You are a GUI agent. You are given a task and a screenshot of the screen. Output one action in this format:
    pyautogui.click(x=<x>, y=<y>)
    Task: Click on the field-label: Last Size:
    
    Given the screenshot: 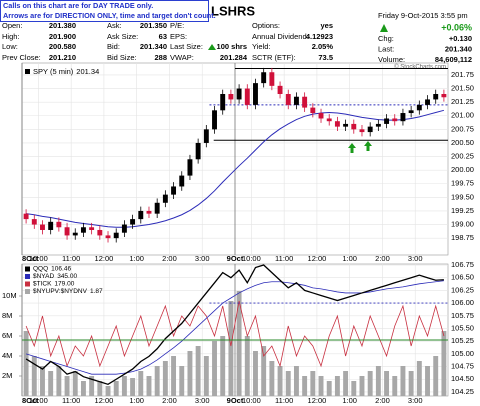 What is the action you would take?
    pyautogui.click(x=186, y=46)
    